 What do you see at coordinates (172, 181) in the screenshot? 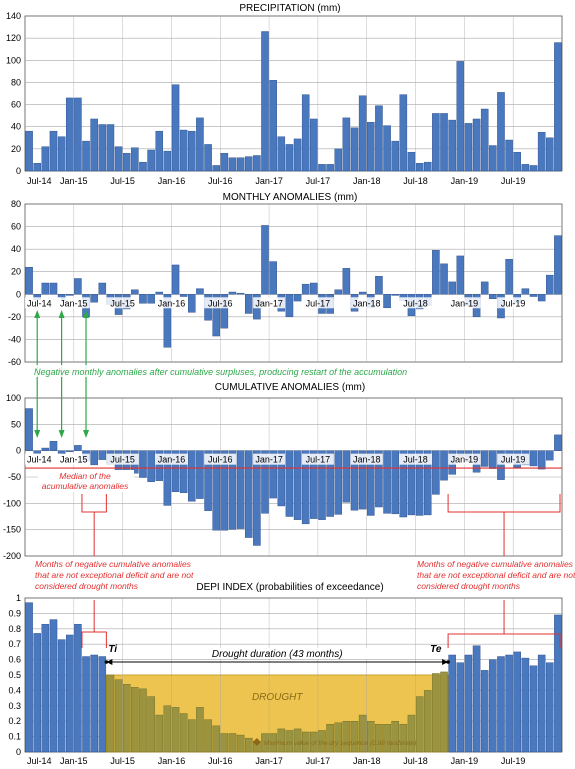
I see `x-tick-label: Jan-16` at bounding box center [172, 181].